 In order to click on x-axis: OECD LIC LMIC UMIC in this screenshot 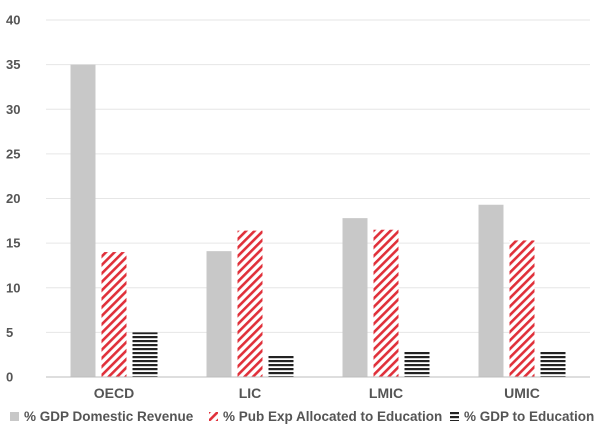, I will do `click(317, 393)`.